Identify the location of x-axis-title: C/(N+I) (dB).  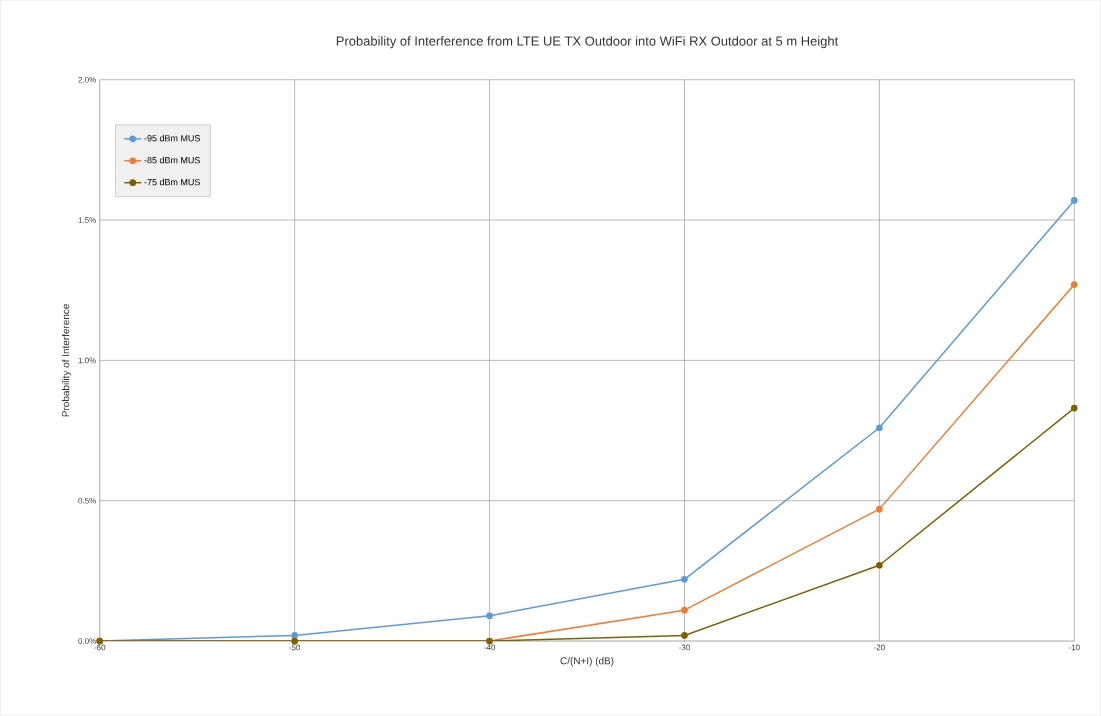
(587, 662).